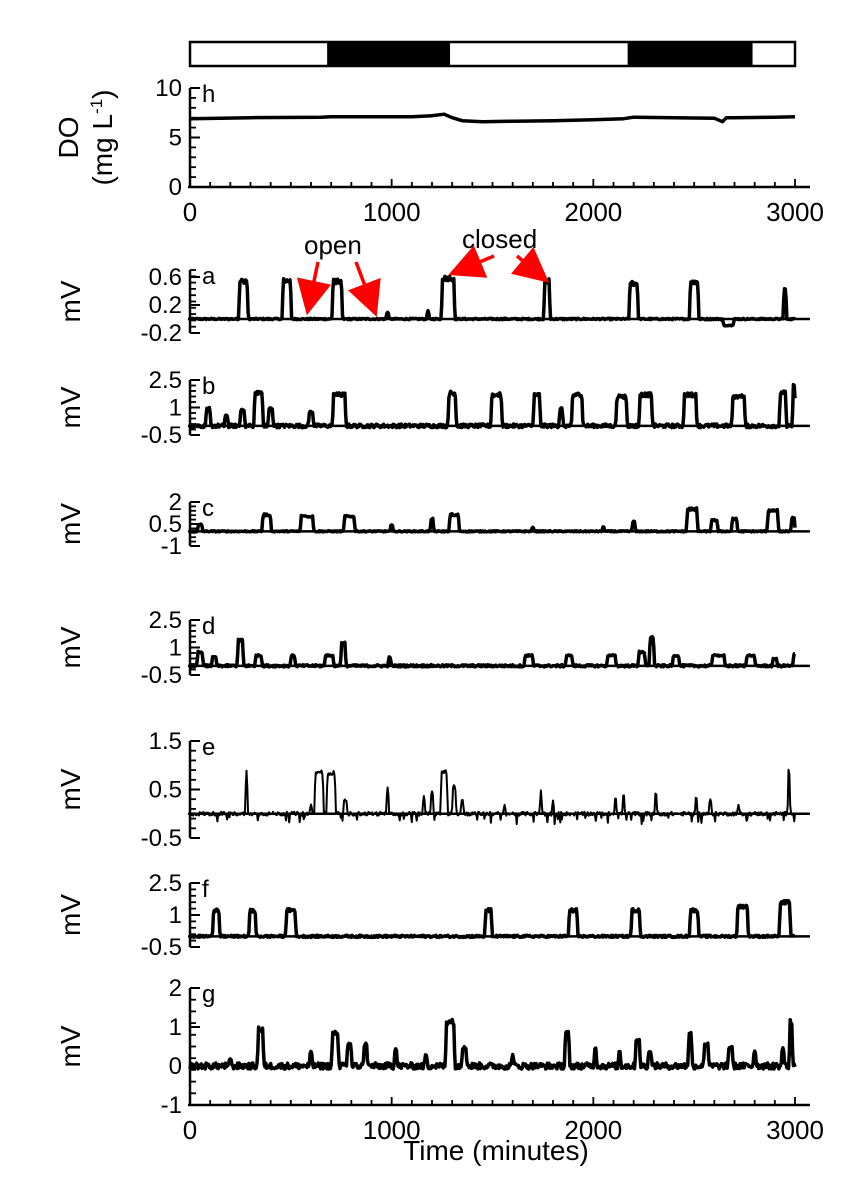 Image resolution: width=863 pixels, height=1200 pixels. Describe the element at coordinates (102, 93) in the screenshot. I see `y-label-close: )` at that location.